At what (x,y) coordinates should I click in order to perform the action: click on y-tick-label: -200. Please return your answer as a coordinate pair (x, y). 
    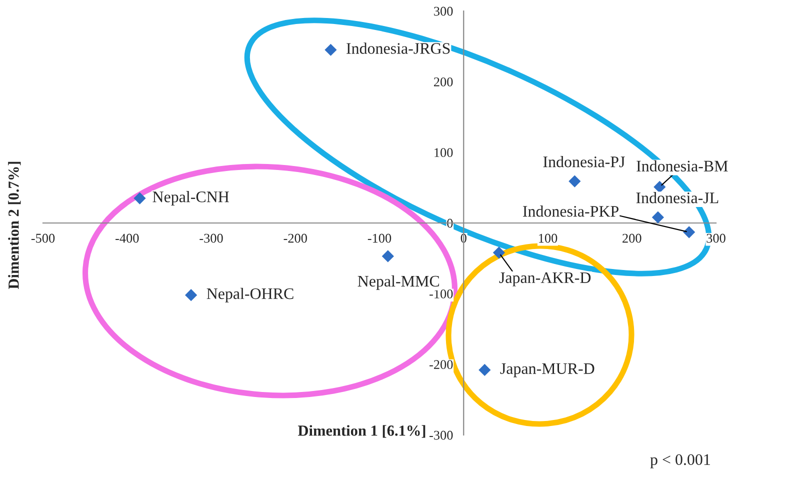
    Looking at the image, I should click on (441, 365).